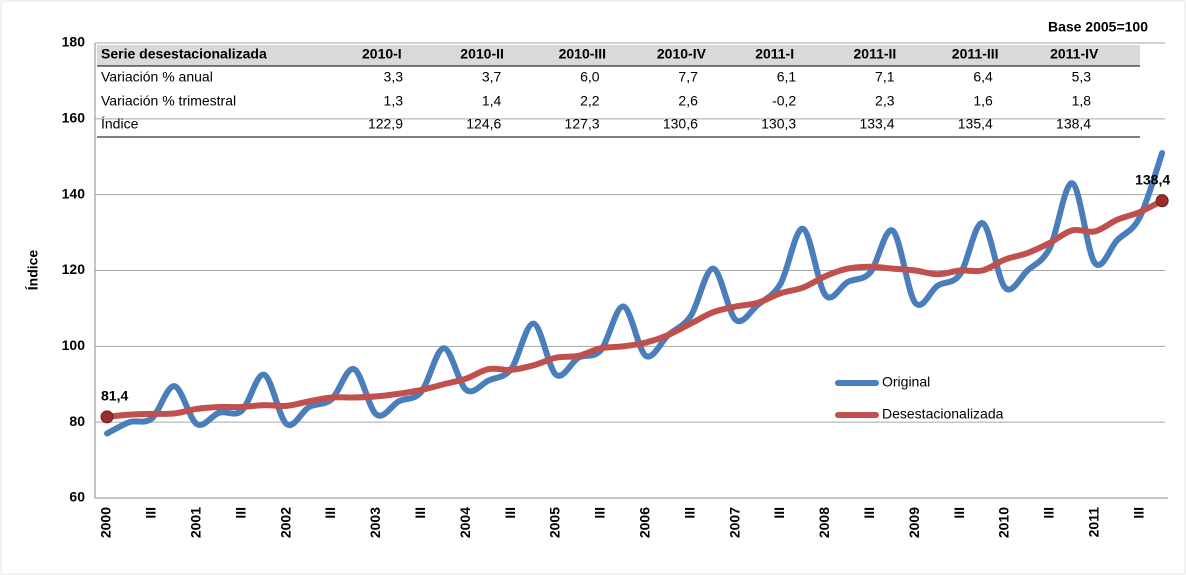 The image size is (1186, 575). What do you see at coordinates (885, 101) in the screenshot?
I see `table-cell: 2,3` at bounding box center [885, 101].